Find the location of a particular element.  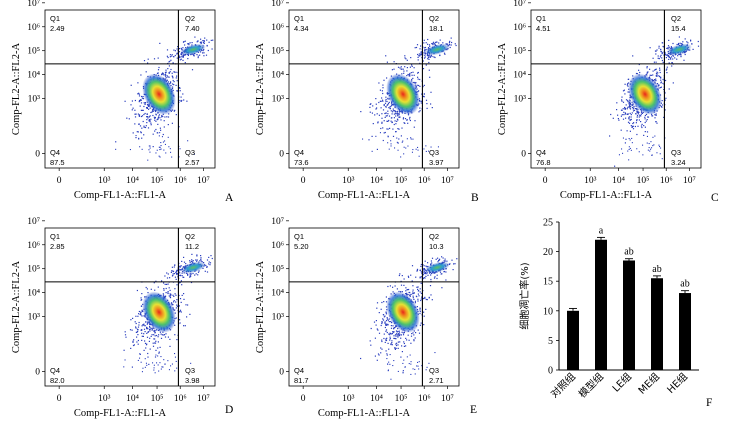

panel-letter: A is located at coordinates (229, 198).